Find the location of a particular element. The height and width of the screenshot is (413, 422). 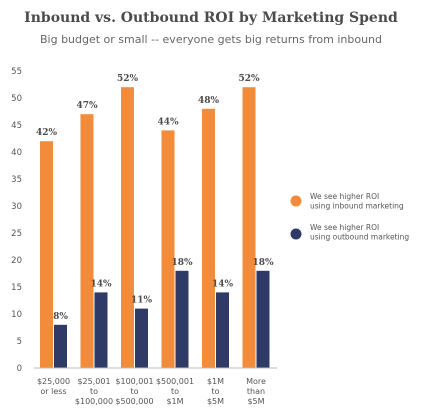

x-category-label: $25,000 or less is located at coordinates (53, 386).